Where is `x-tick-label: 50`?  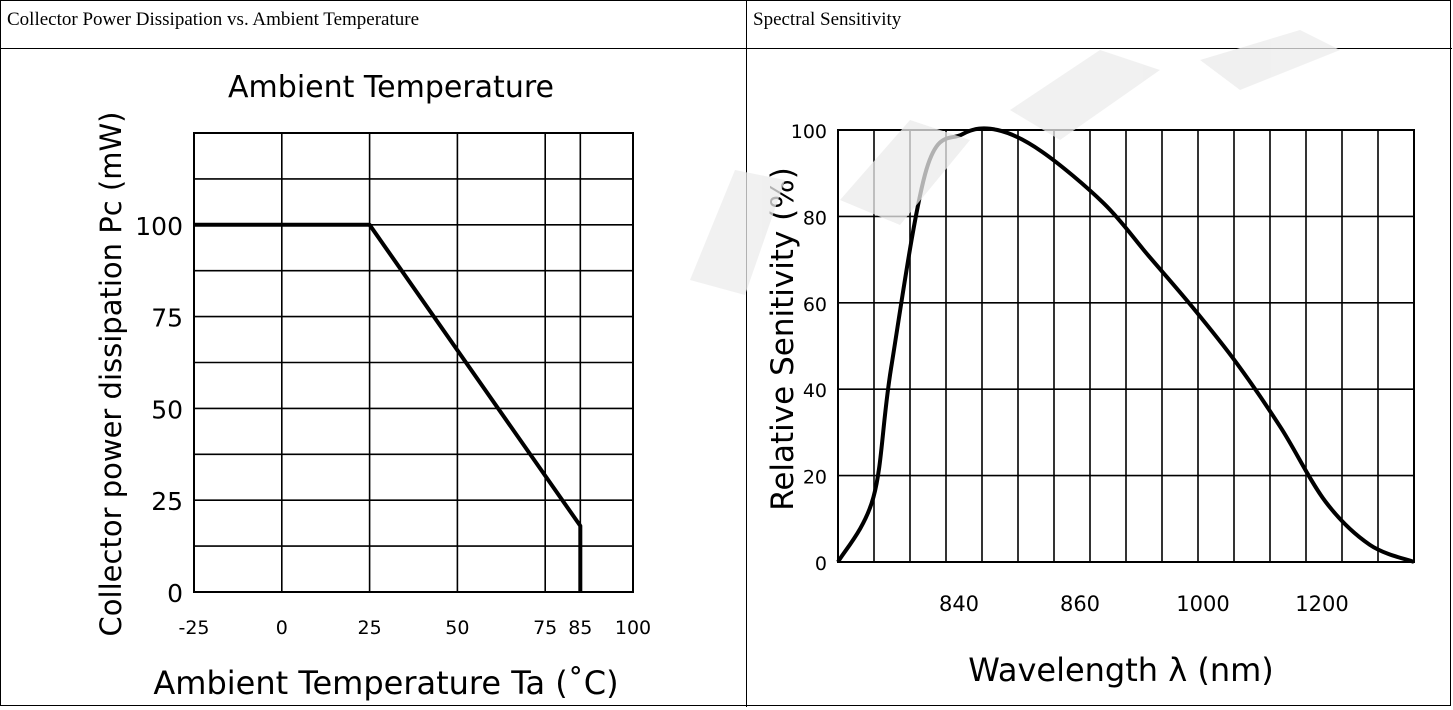 x-tick-label: 50 is located at coordinates (457, 628).